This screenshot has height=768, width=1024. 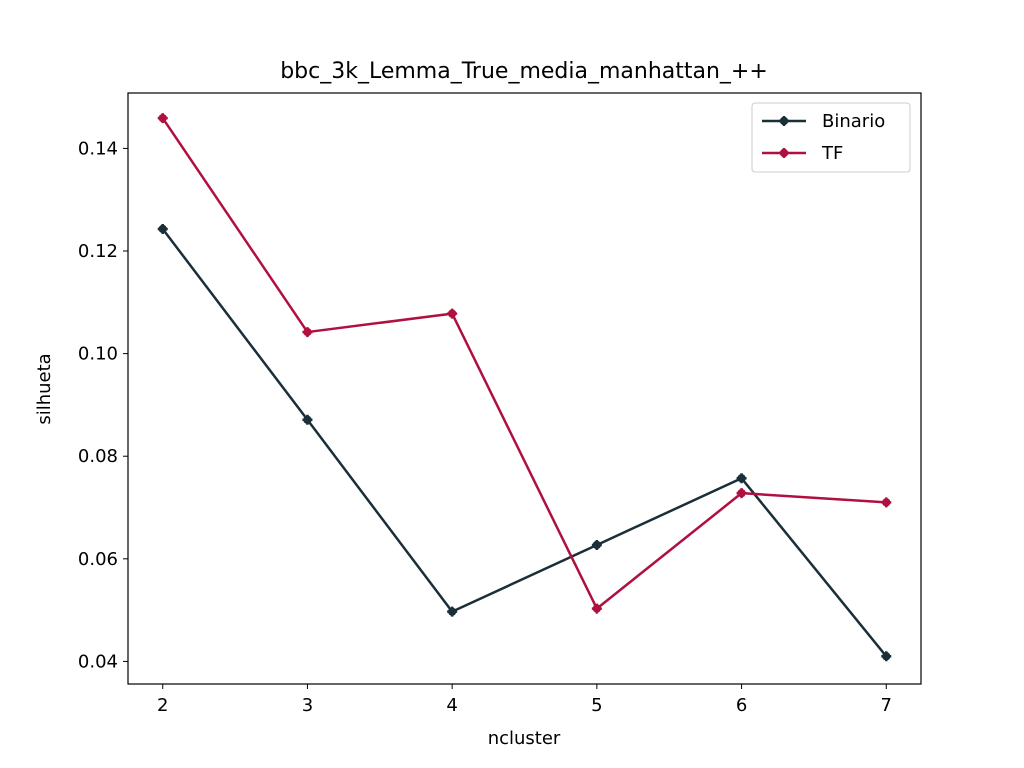 I want to click on chart-title: bbc_3k_Lemma_True_media_manhattan_++, so click(x=524, y=71).